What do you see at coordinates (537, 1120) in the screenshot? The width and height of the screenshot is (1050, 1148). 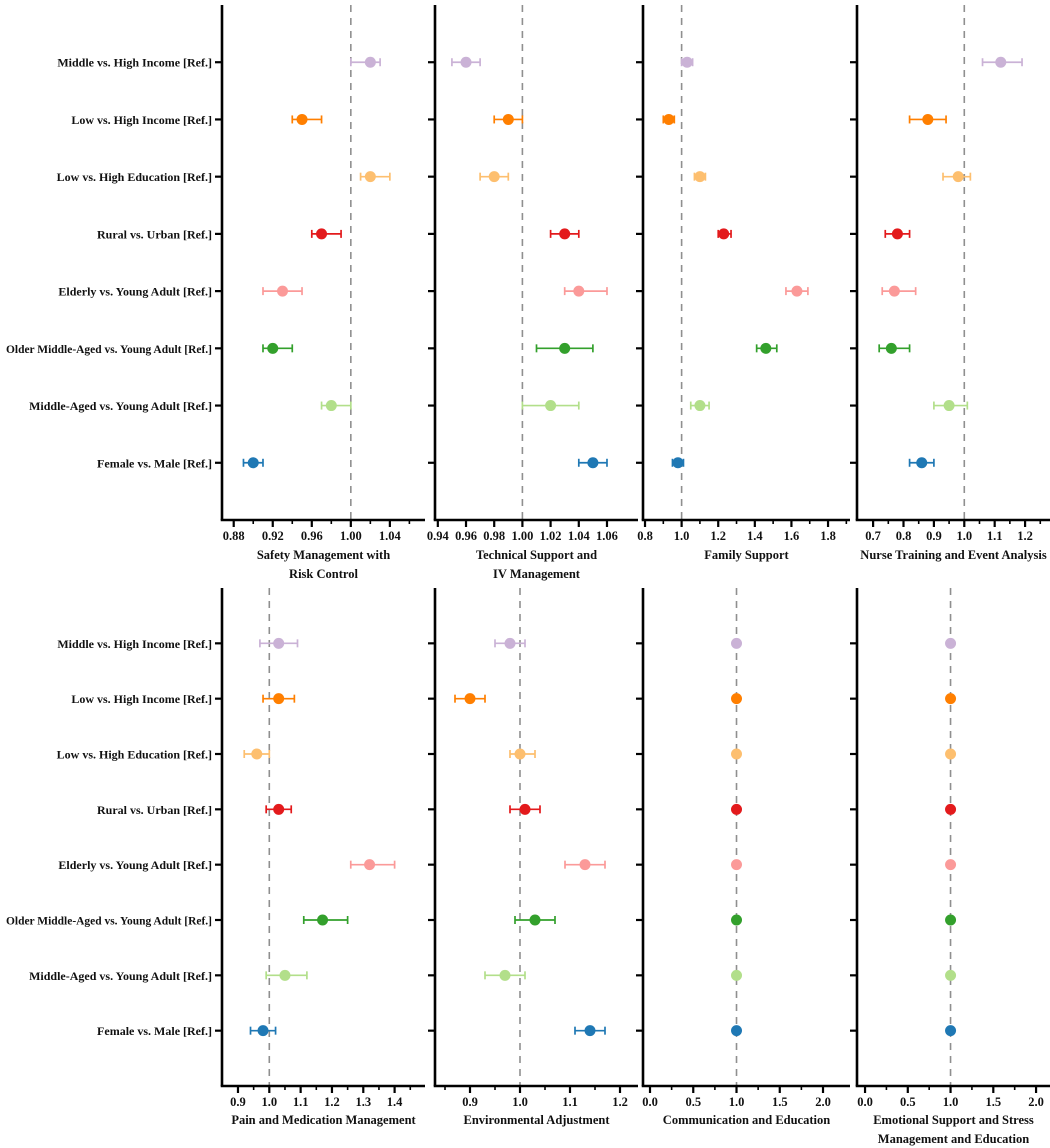 I see `panel-title: Environmental Adjustment` at bounding box center [537, 1120].